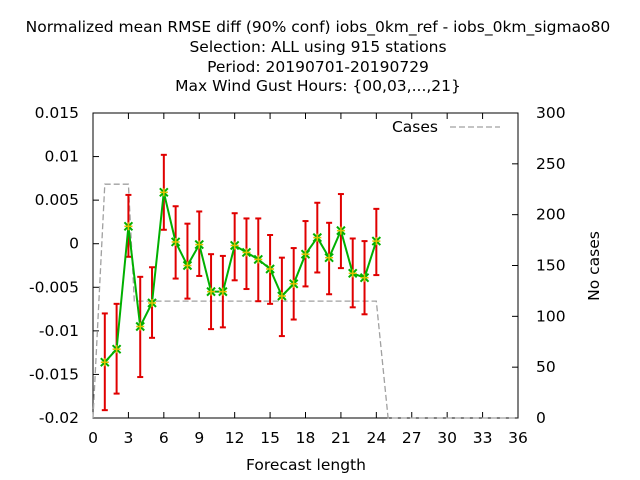 Image resolution: width=640 pixels, height=480 pixels. I want to click on y-tick-label: 0, so click(74, 244).